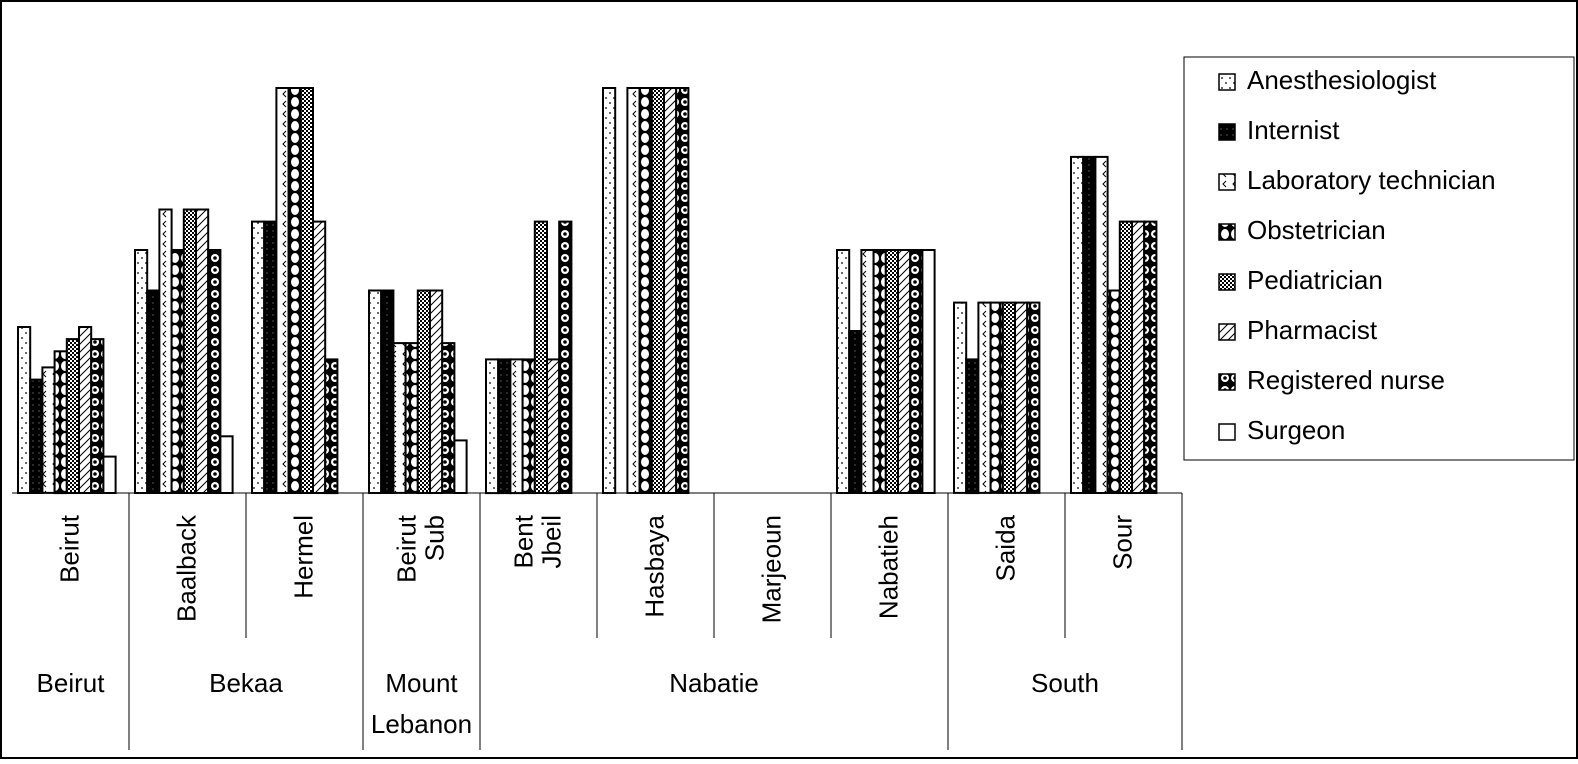 The height and width of the screenshot is (764, 1578). I want to click on bar-hasbaya-anesthesiologist, so click(609, 290).